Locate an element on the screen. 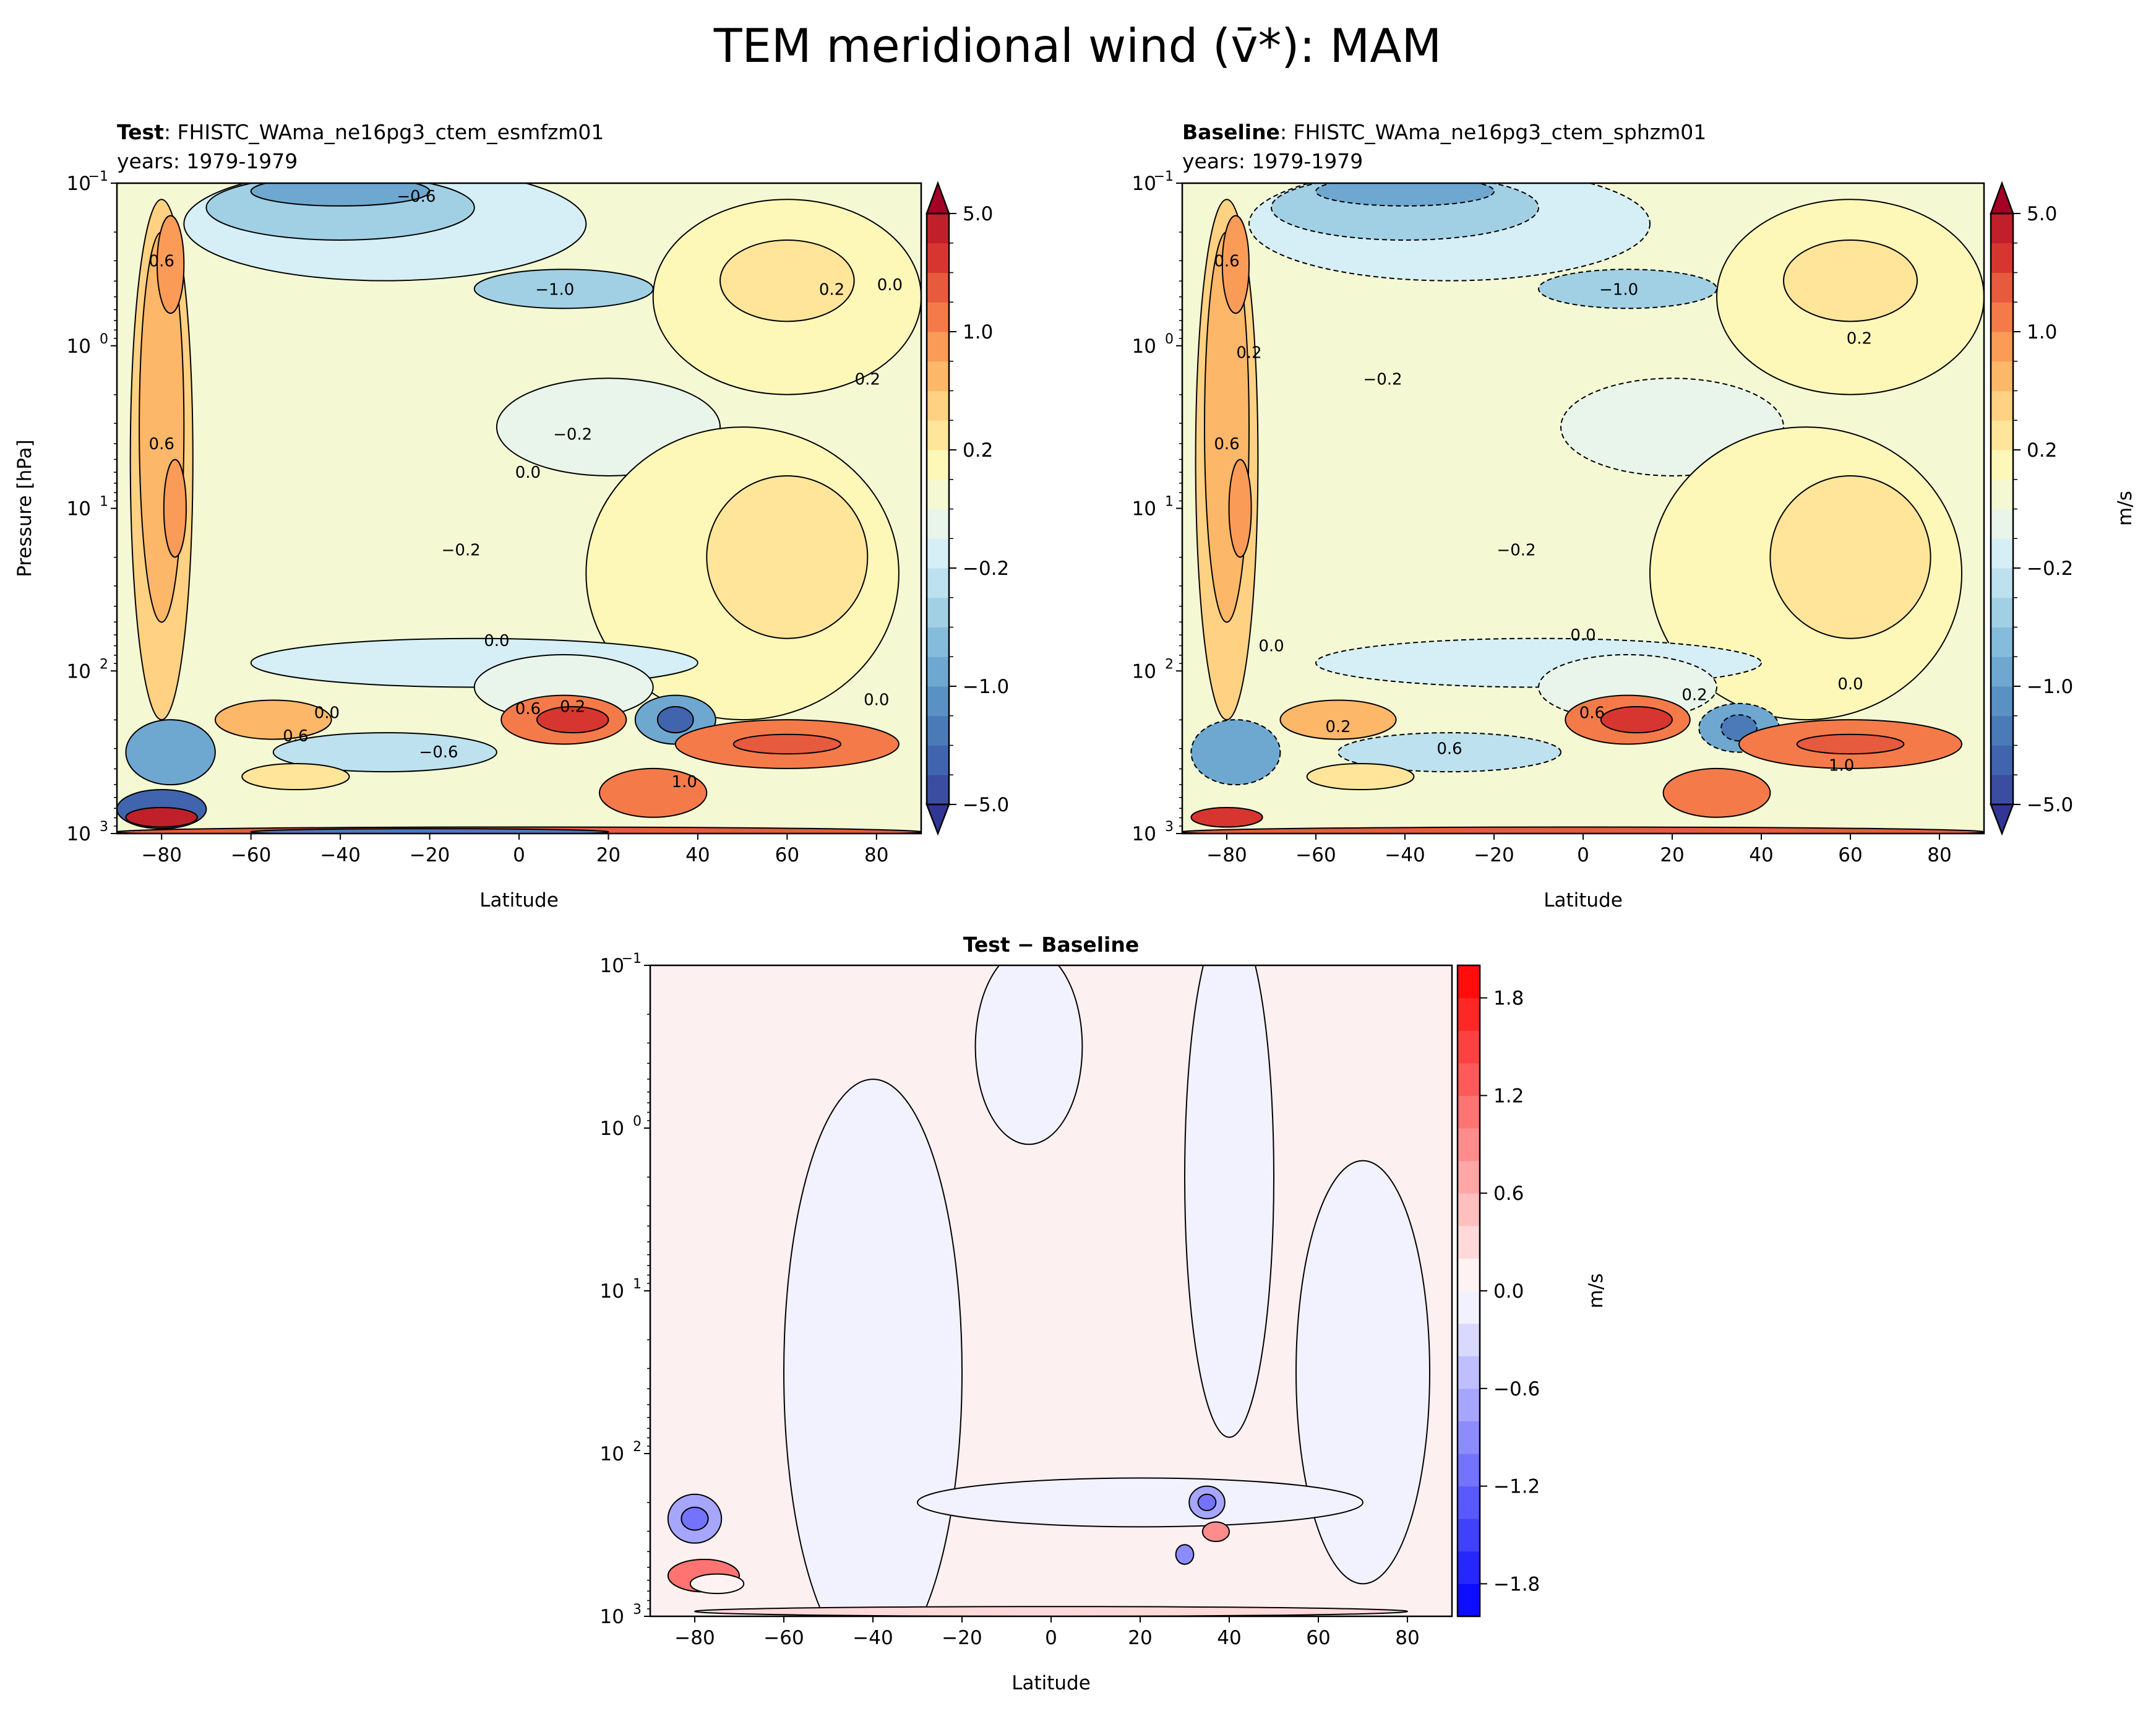 This screenshot has width=2156, height=1711. y-tick-exponent: 3 is located at coordinates (637, 1610).